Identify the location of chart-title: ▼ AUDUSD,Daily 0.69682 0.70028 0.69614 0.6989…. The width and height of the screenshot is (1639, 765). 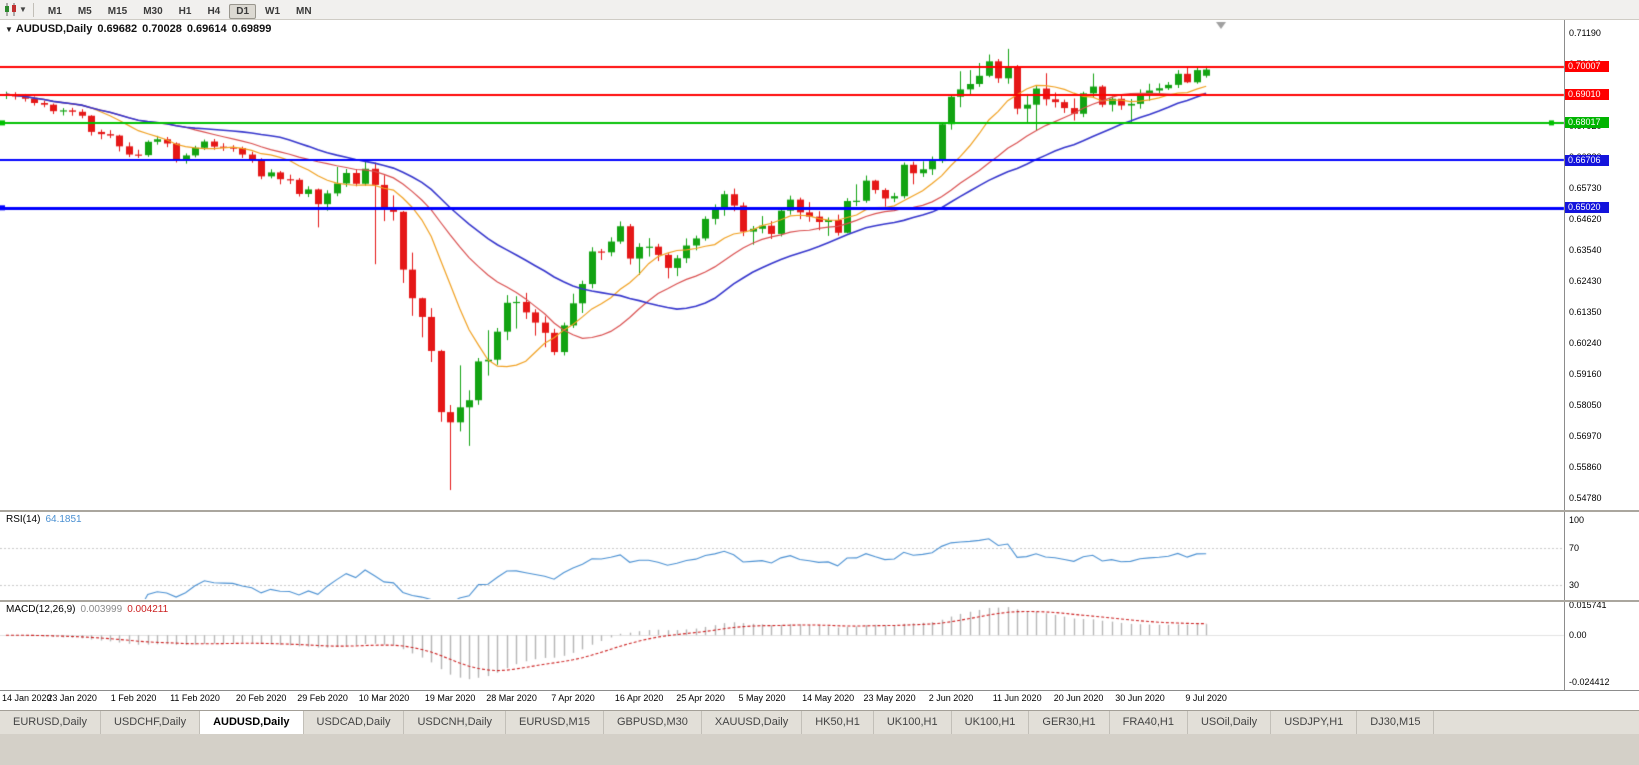
(138, 29).